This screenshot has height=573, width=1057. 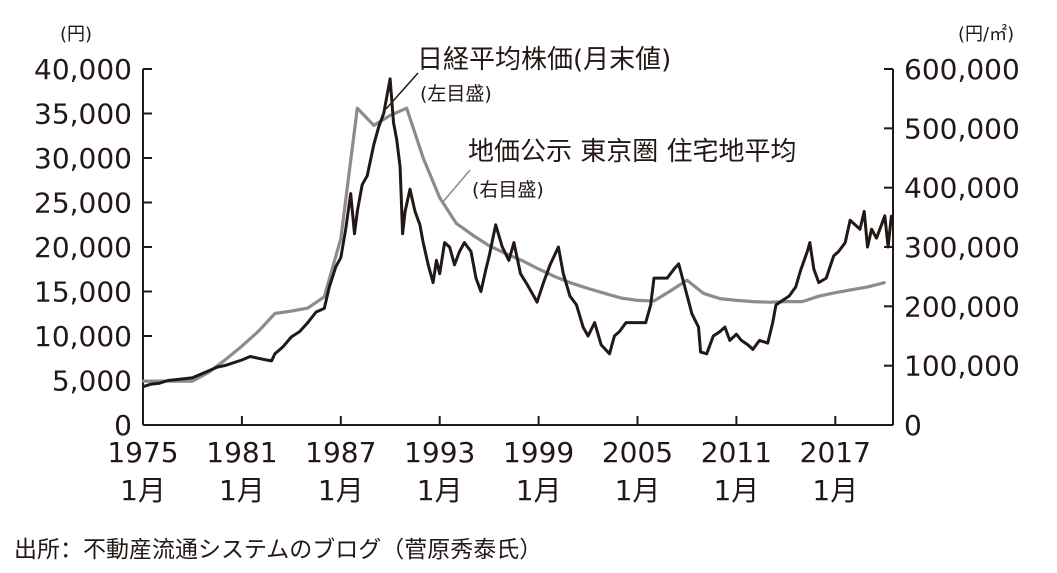 What do you see at coordinates (962, 306) in the screenshot?
I see `right-axis-tick-label: 200,000` at bounding box center [962, 306].